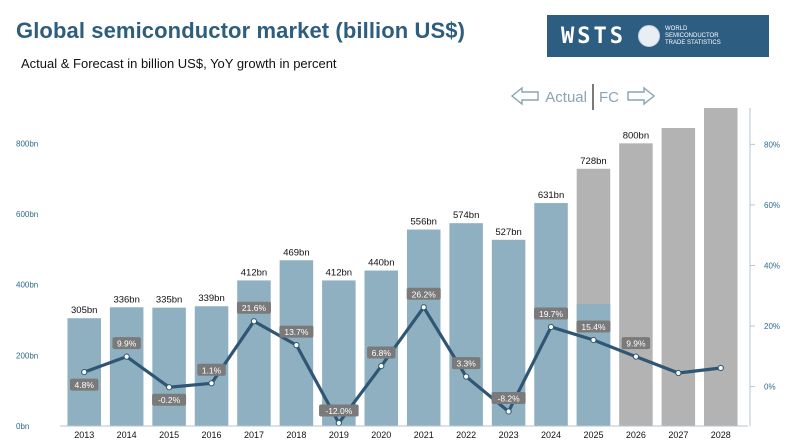 The width and height of the screenshot is (800, 448). What do you see at coordinates (212, 435) in the screenshot?
I see `x-tick-label: 2016` at bounding box center [212, 435].